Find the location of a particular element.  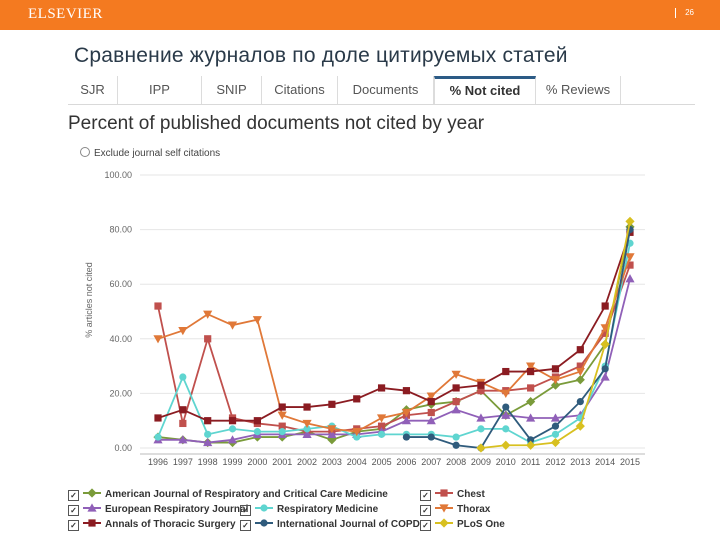

tab-citations: Citations is located at coordinates (300, 90).